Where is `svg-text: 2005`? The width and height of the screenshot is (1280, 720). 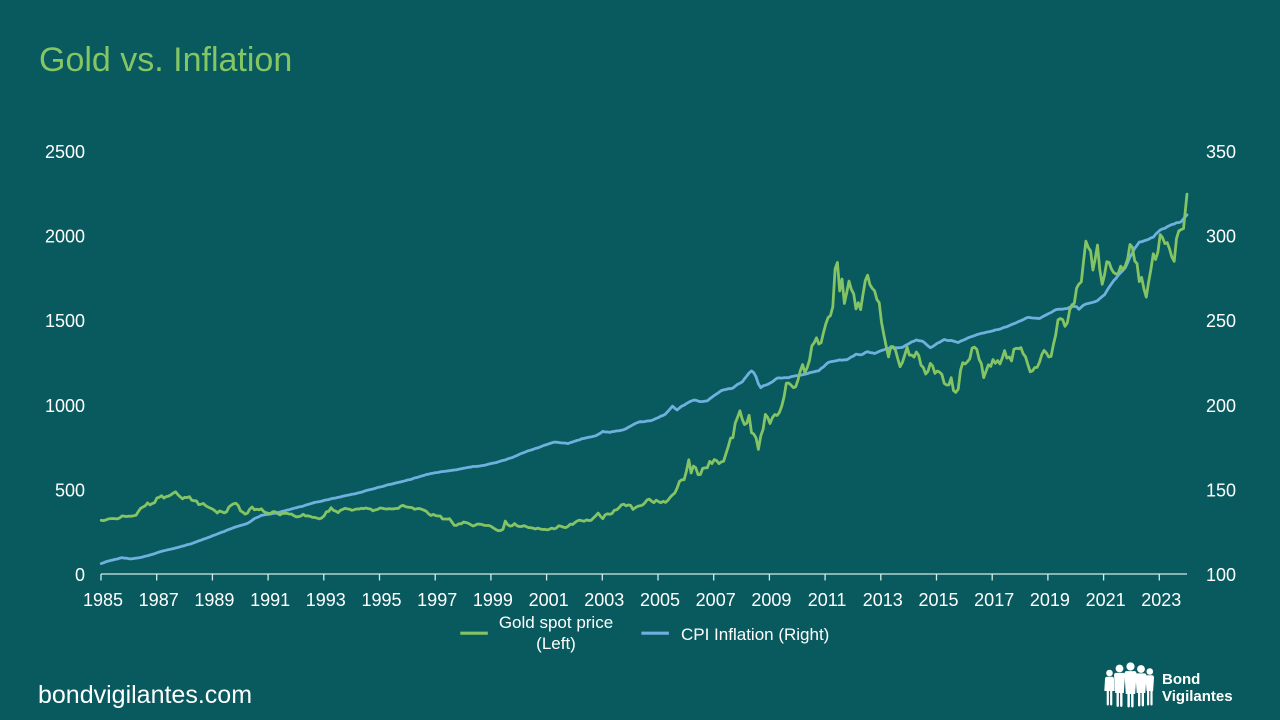
svg-text: 2005 is located at coordinates (660, 600).